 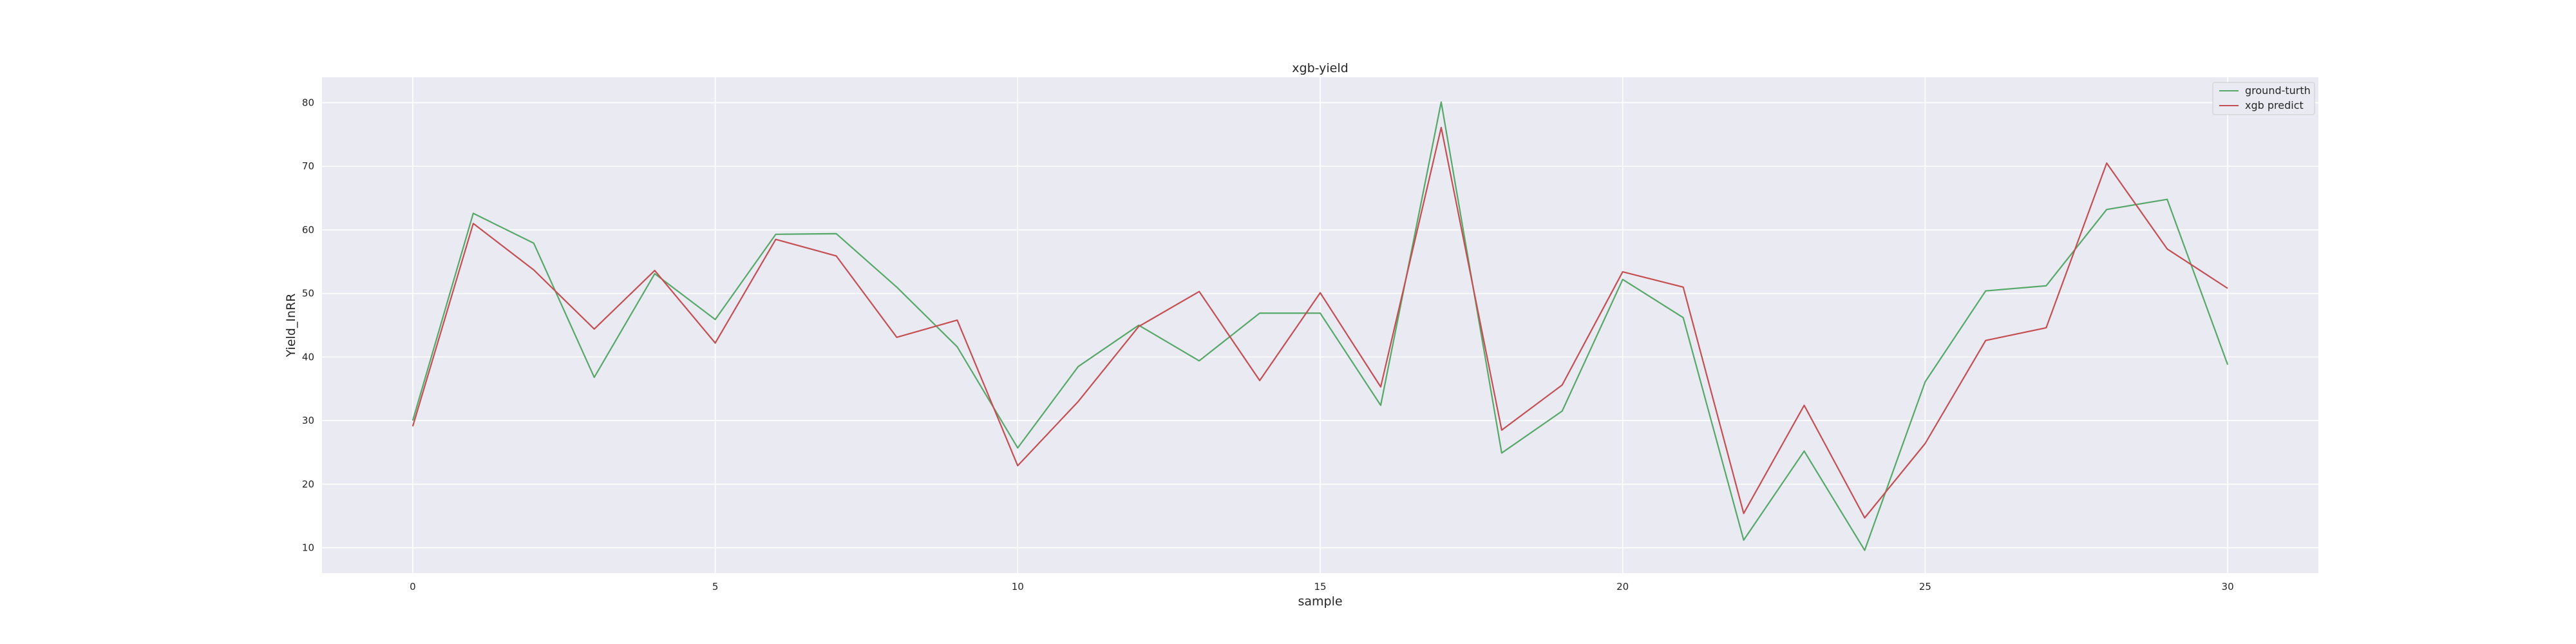 I want to click on x-tick-label: 10, so click(x=1018, y=587).